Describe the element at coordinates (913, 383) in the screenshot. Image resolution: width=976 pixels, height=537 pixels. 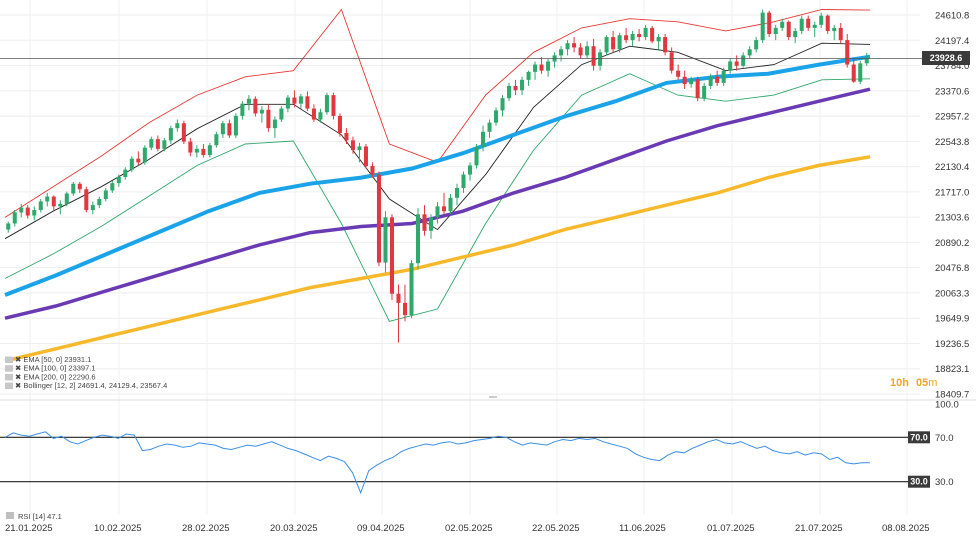
I see `svg-text: 10h 05m` at that location.